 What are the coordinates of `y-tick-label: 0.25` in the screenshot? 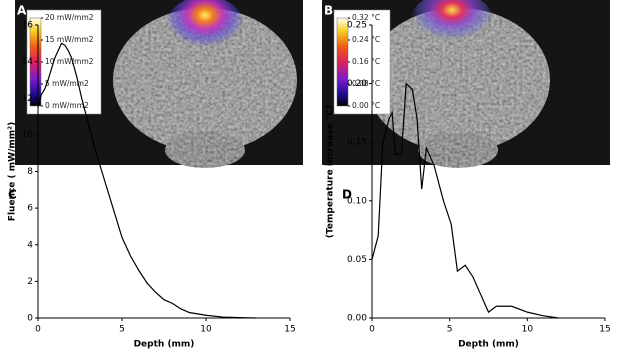 It's located at (357, 26).